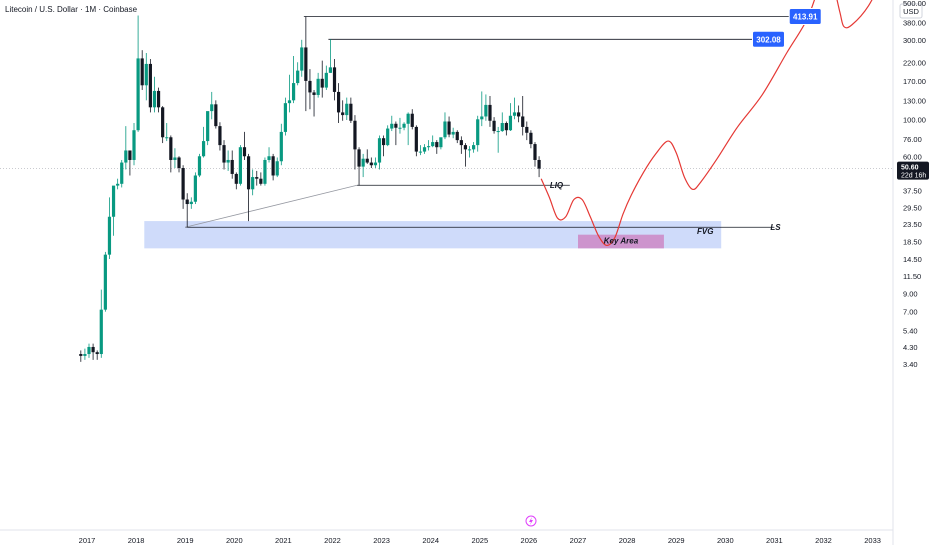  I want to click on currency-box, so click(911, 11).